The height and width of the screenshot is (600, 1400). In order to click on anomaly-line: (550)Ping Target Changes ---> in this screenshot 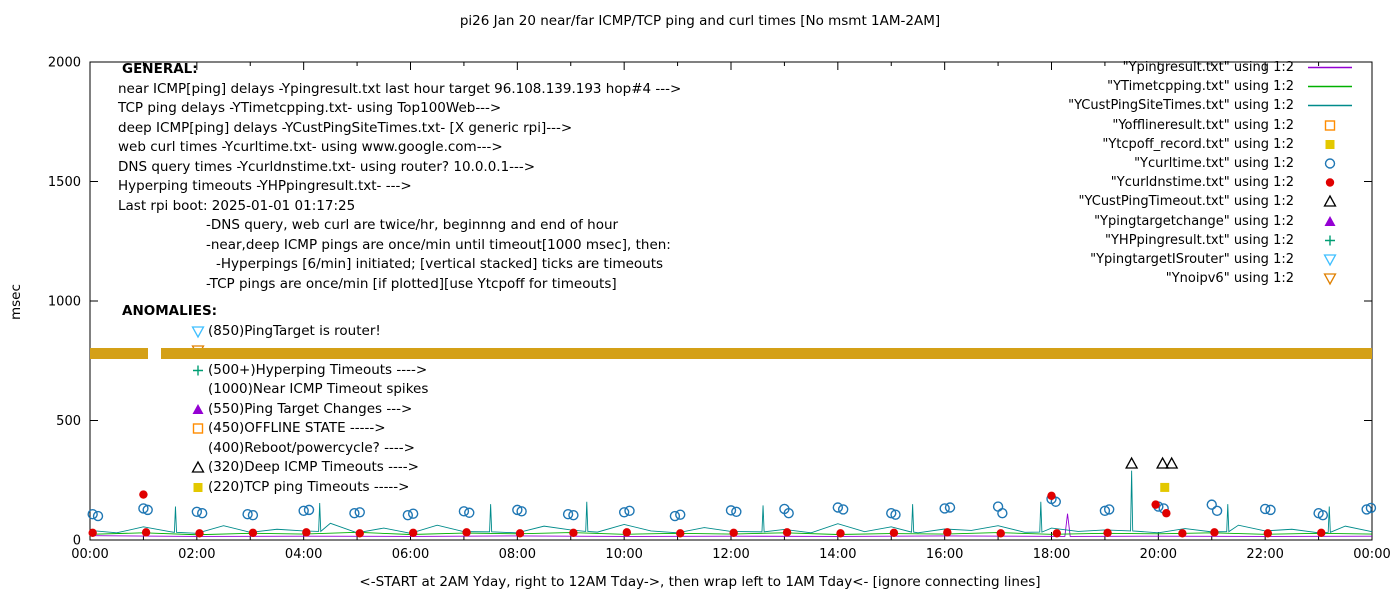, I will do `click(309, 410)`.